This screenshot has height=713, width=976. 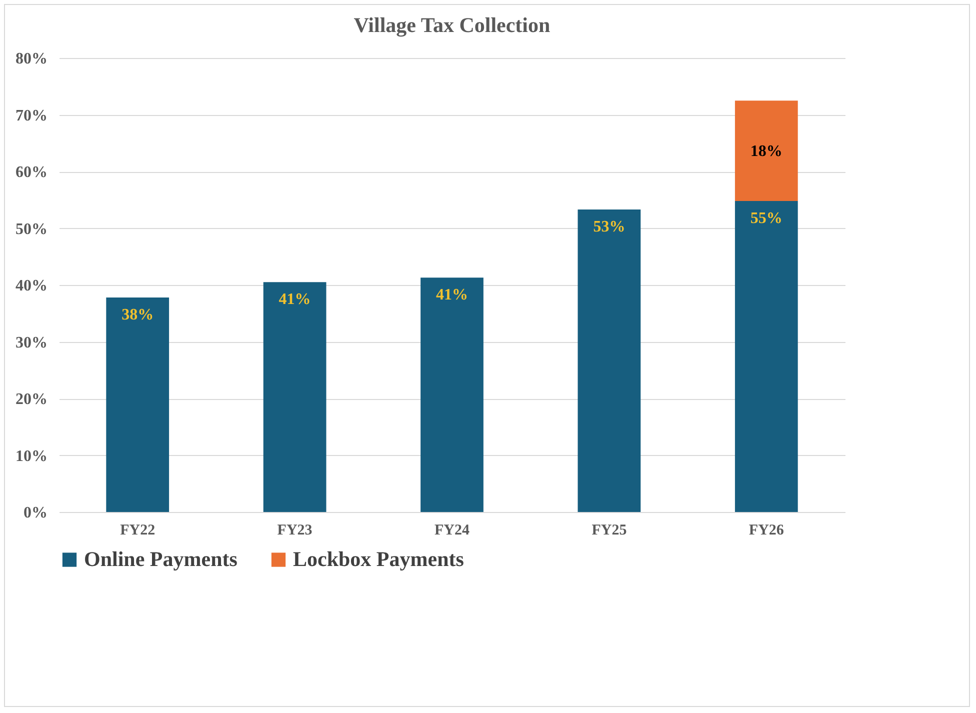 What do you see at coordinates (32, 229) in the screenshot?
I see `y-tick-label: 50%` at bounding box center [32, 229].